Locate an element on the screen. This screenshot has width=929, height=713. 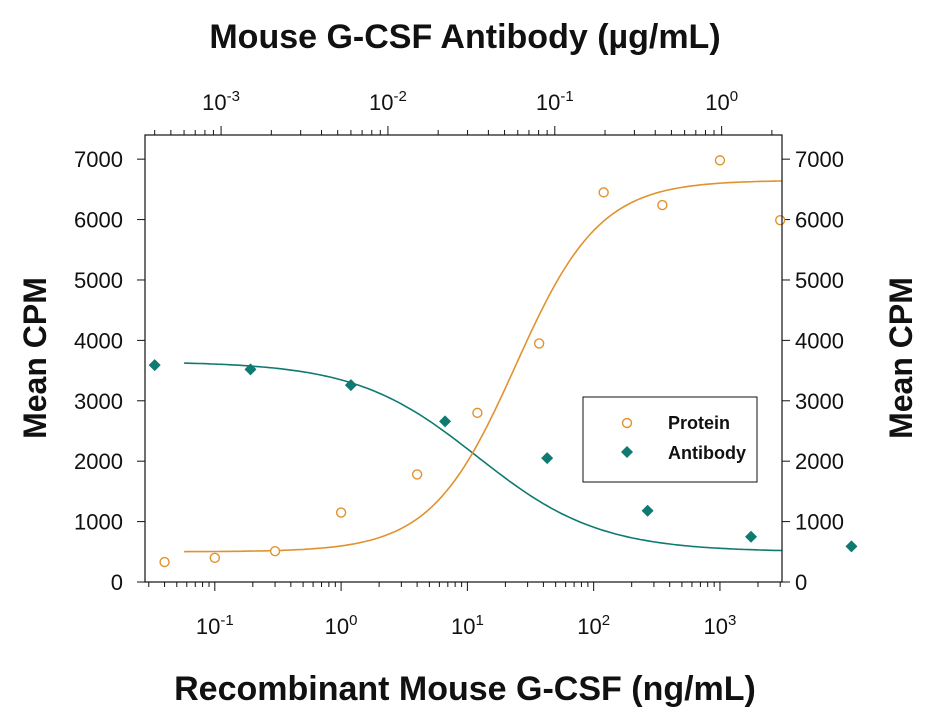
legend-box is located at coordinates (670, 439).